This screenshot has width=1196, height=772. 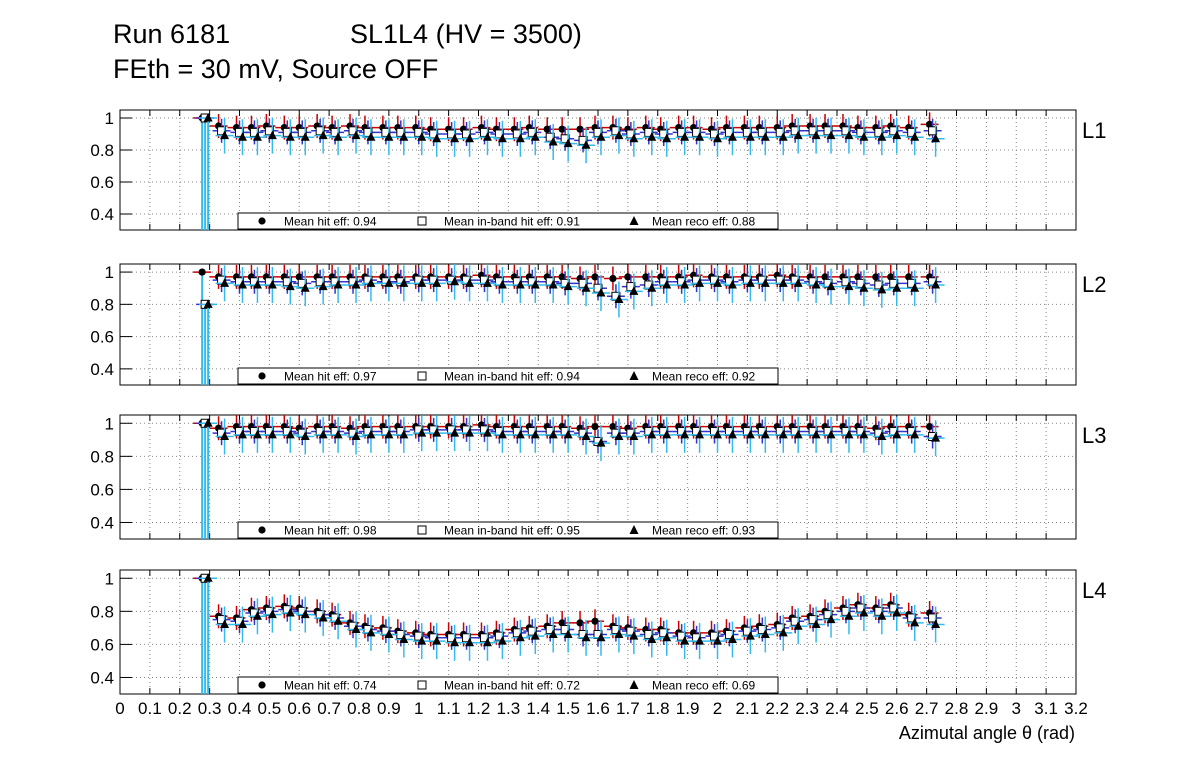 What do you see at coordinates (867, 708) in the screenshot?
I see `x-tick-label: 2.5` at bounding box center [867, 708].